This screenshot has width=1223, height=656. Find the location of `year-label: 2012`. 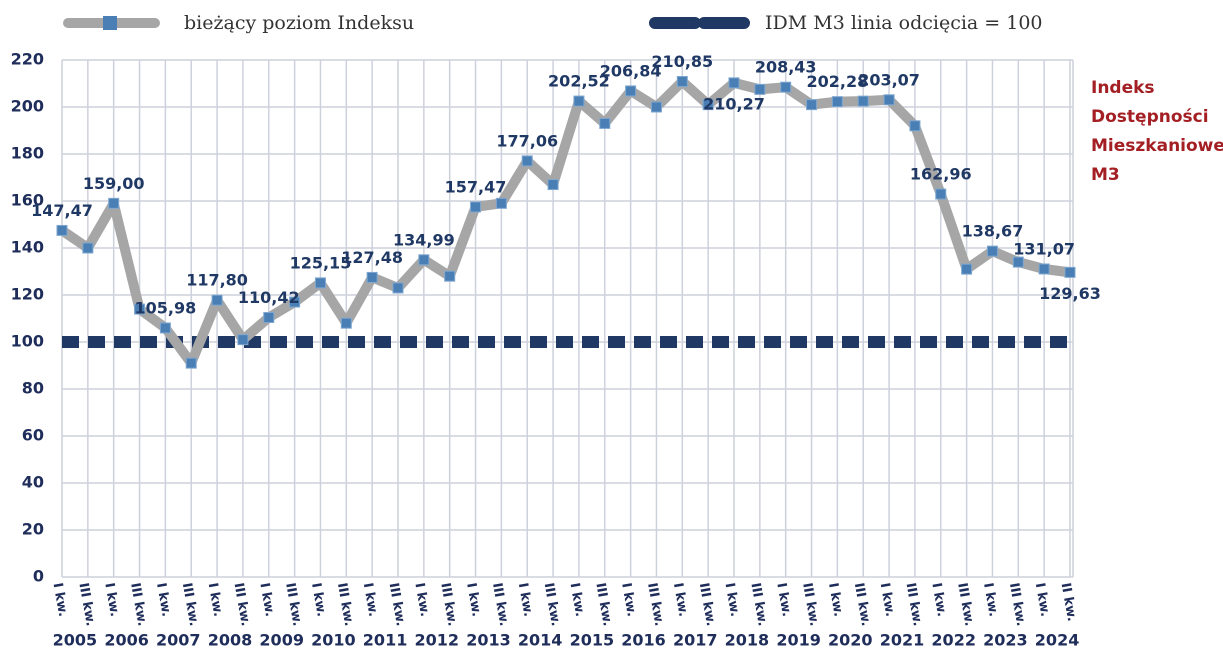

year-label: 2012 is located at coordinates (437, 640).